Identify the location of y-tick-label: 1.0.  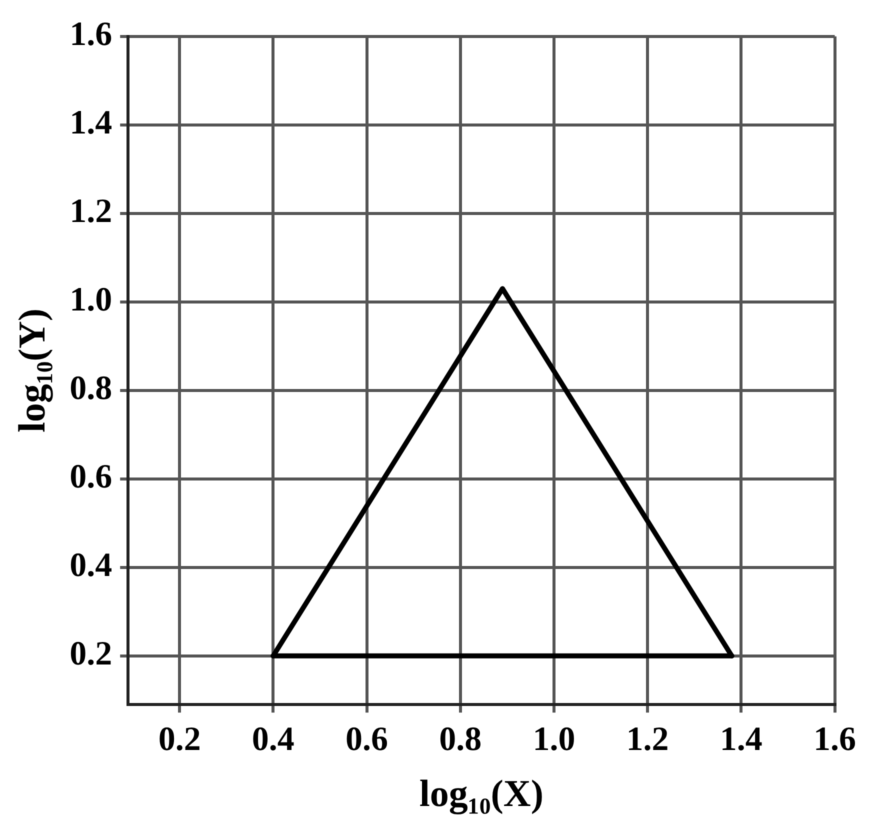
(91, 300).